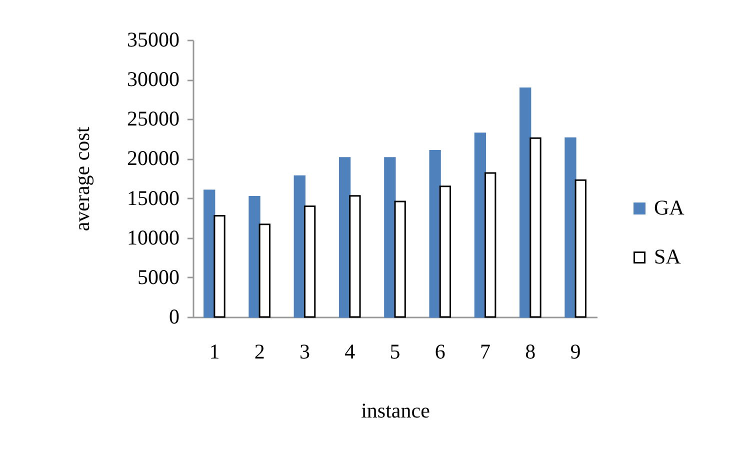 The height and width of the screenshot is (469, 729). Describe the element at coordinates (440, 352) in the screenshot. I see `x-tick-label: 6` at that location.